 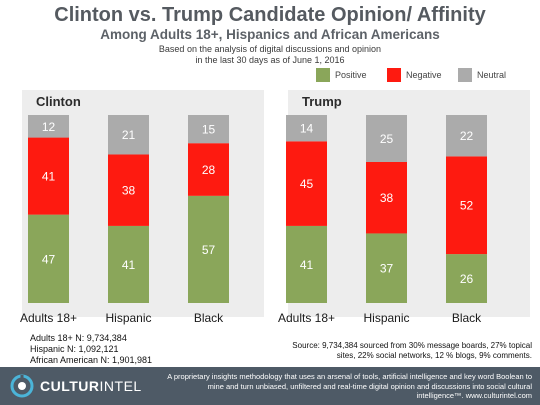 I want to click on trump-bar-hispanic-positive-label: 37, so click(x=387, y=269).